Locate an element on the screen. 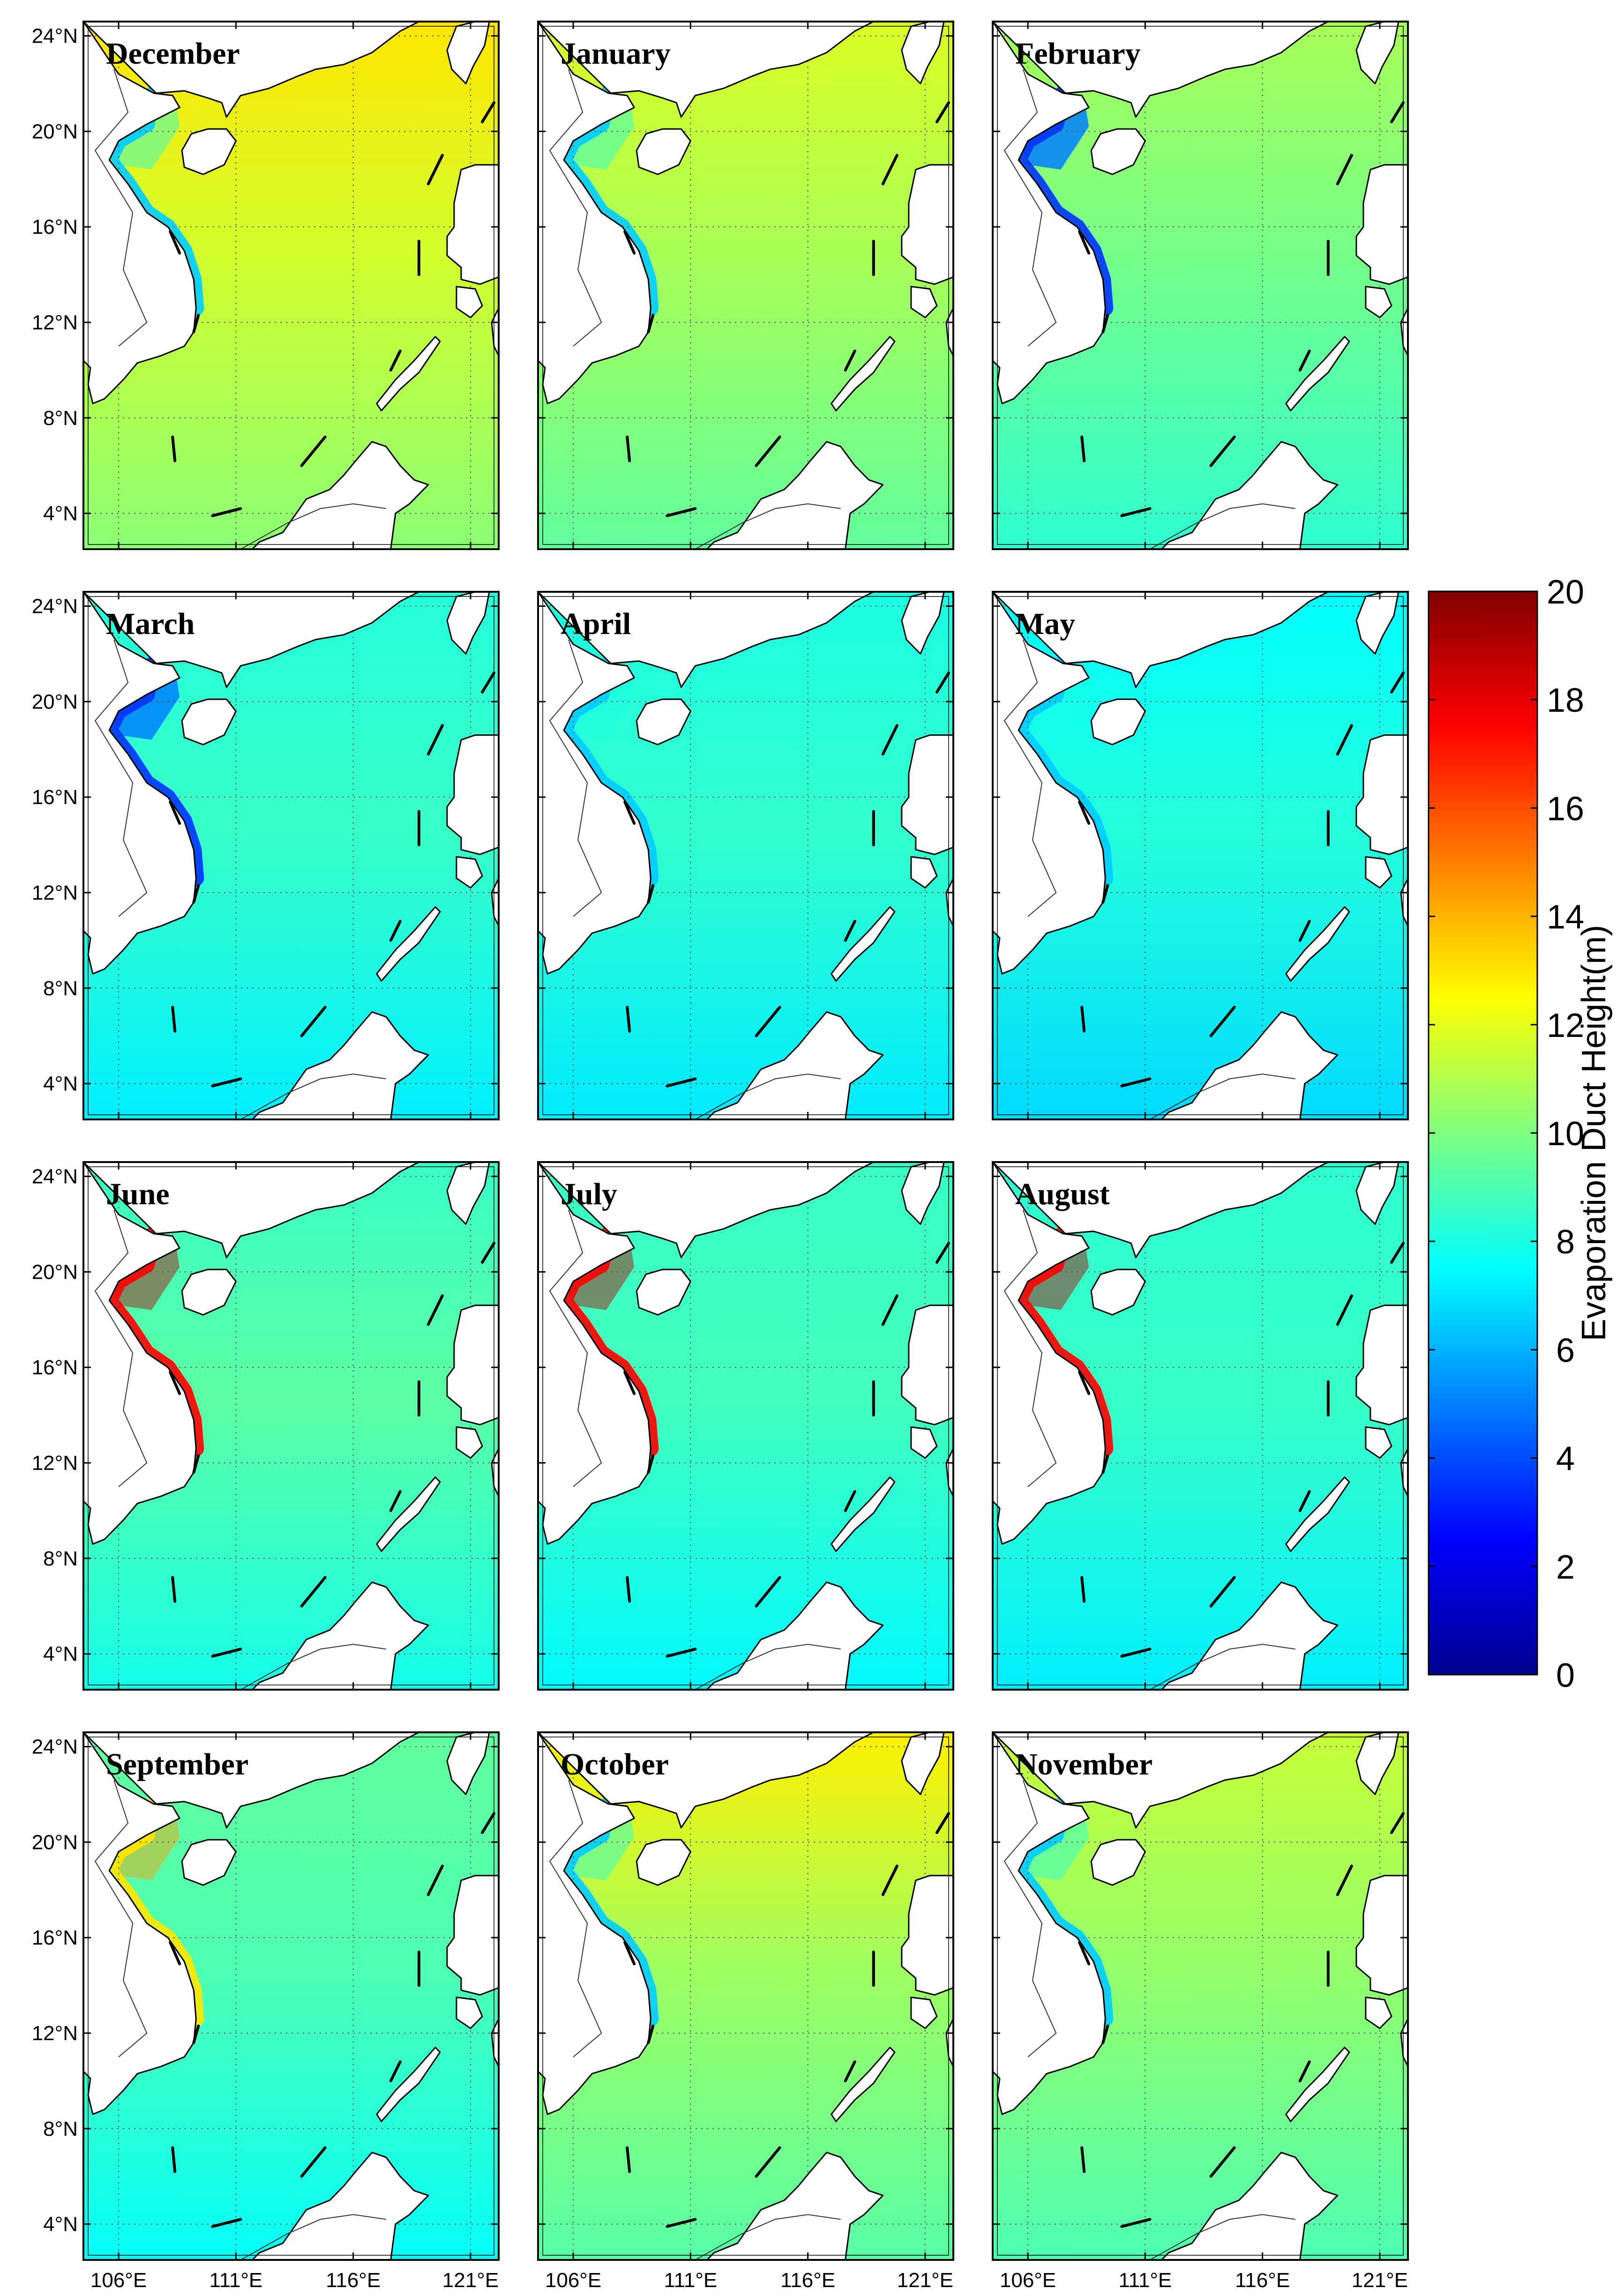  colorbar-tick-label: 4 is located at coordinates (1566, 1459).